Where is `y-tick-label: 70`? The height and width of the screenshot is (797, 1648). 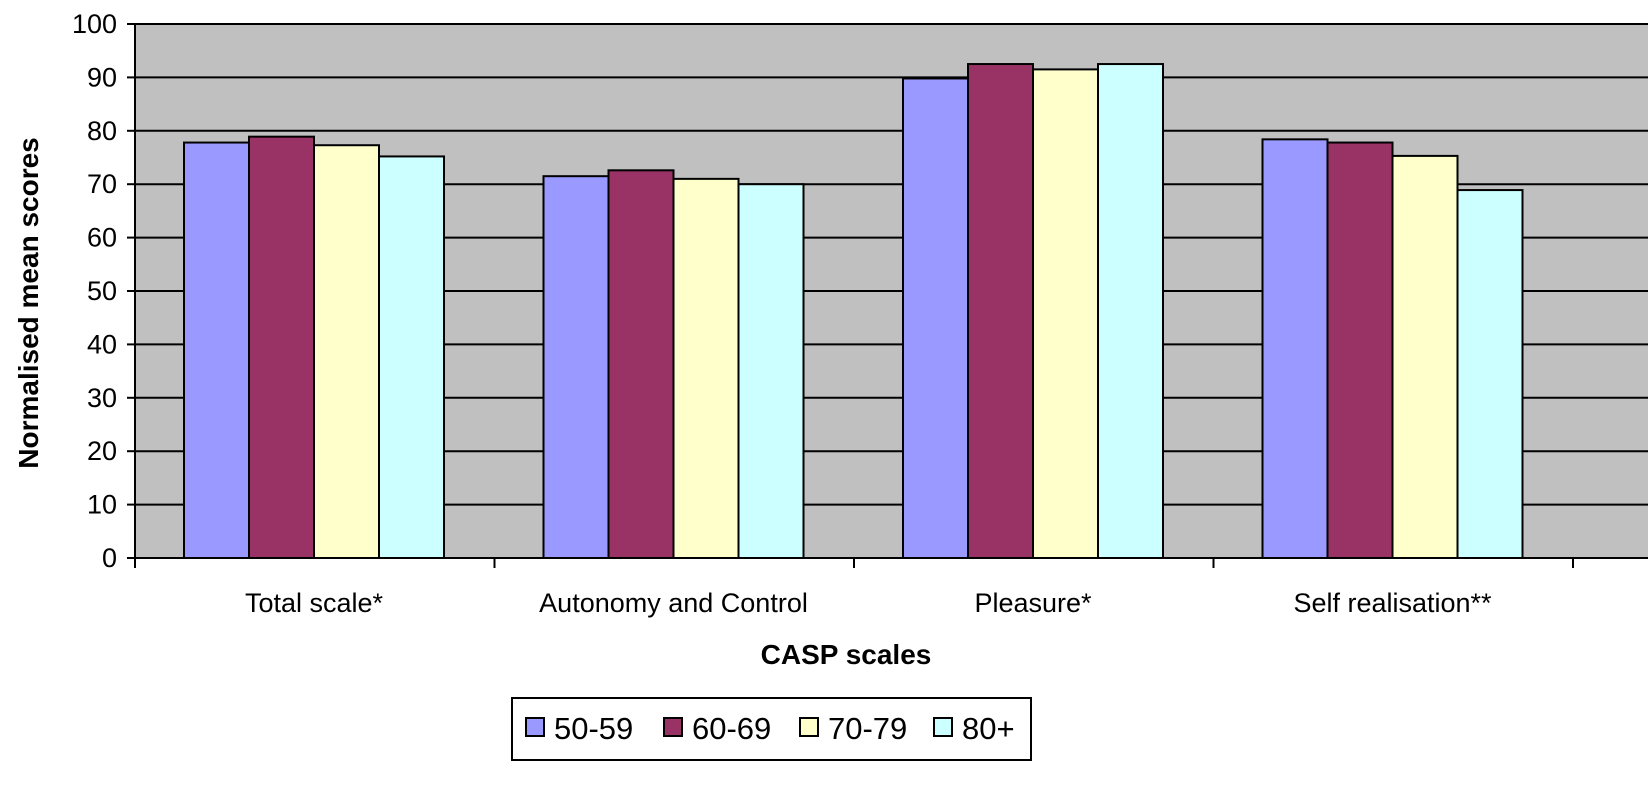
y-tick-label: 70 is located at coordinates (102, 184).